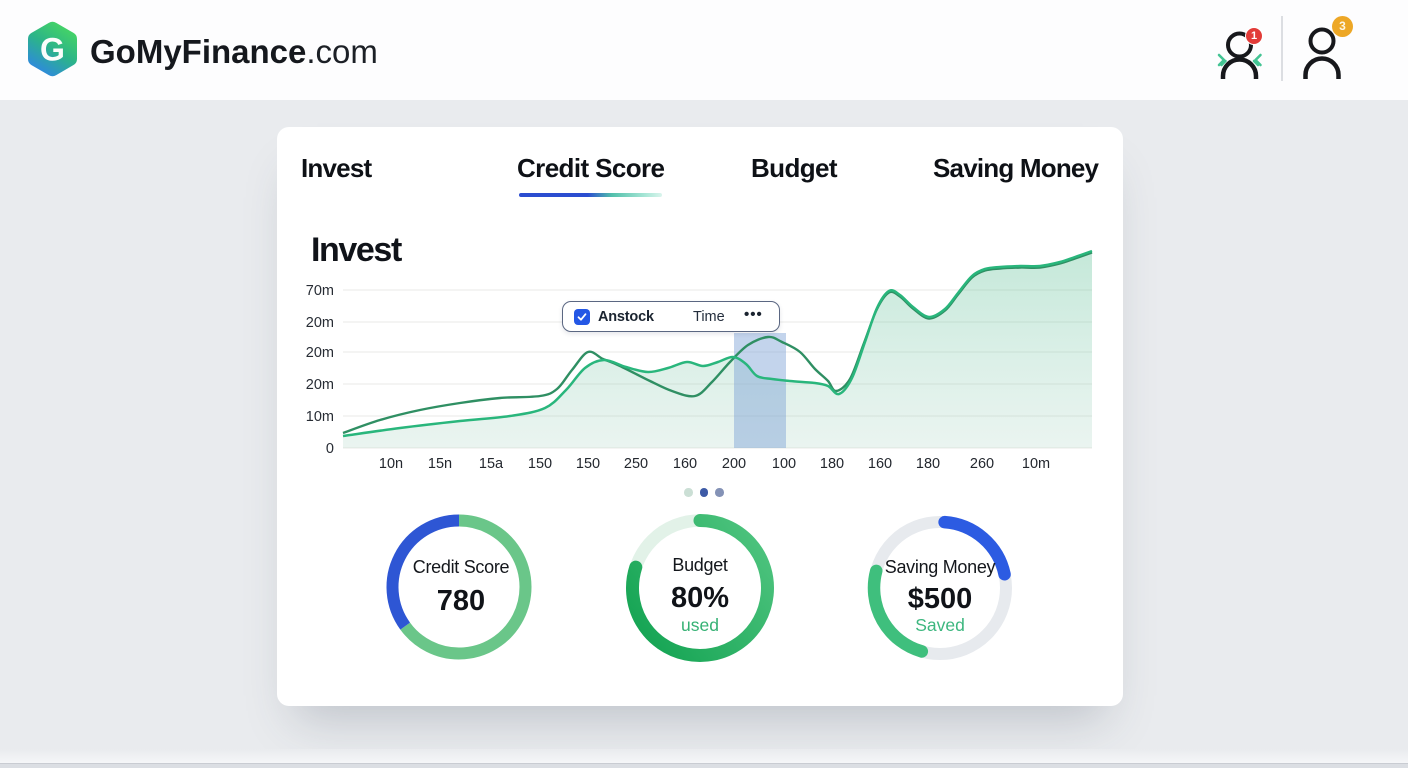 The height and width of the screenshot is (768, 1408). What do you see at coordinates (784, 464) in the screenshot?
I see `svg-text: 100` at bounding box center [784, 464].